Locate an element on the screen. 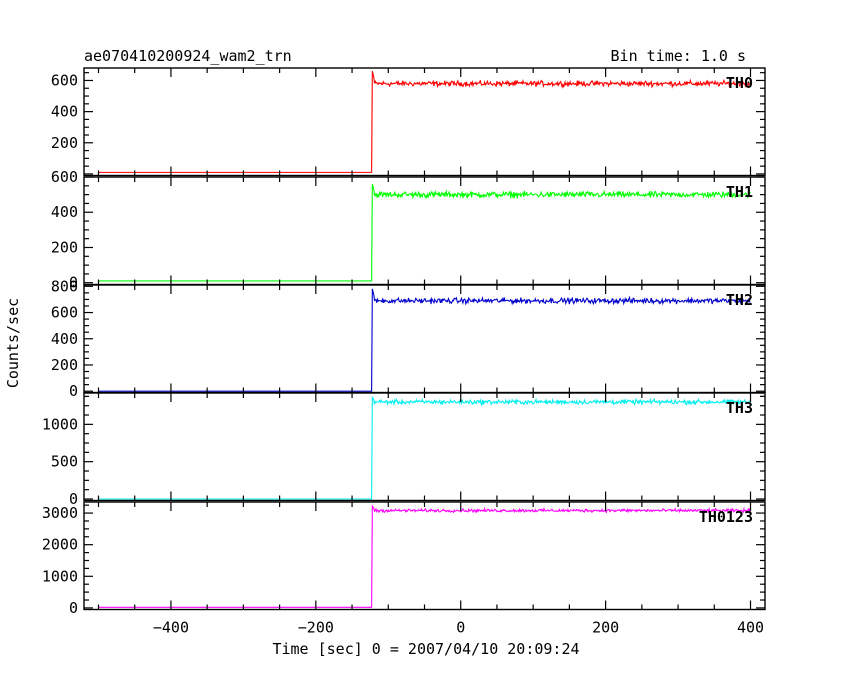 The width and height of the screenshot is (850, 680). y-axis-title: Counts/sec is located at coordinates (13, 343).